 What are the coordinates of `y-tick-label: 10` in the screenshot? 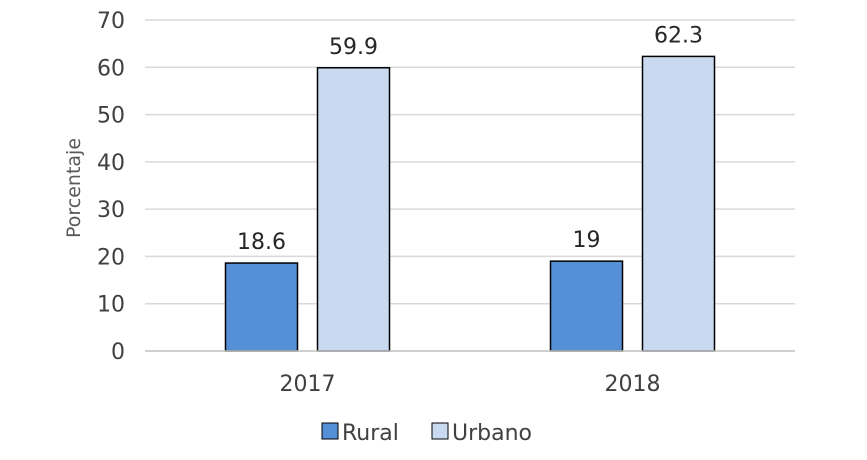 It's located at (111, 305).